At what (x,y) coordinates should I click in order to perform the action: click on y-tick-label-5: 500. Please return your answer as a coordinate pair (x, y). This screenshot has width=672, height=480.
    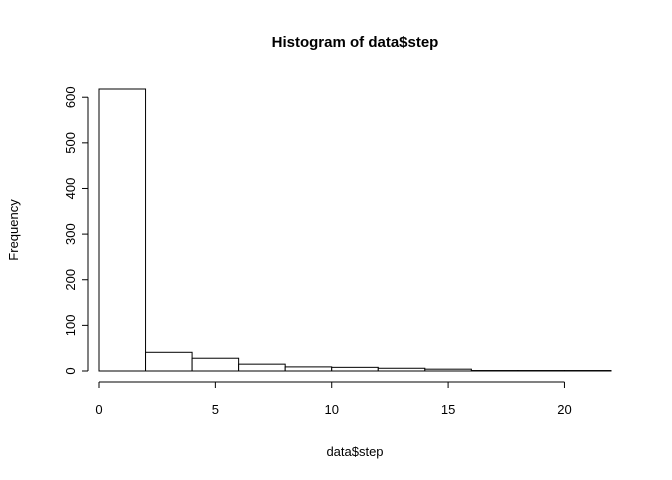
    Looking at the image, I should click on (70, 143).